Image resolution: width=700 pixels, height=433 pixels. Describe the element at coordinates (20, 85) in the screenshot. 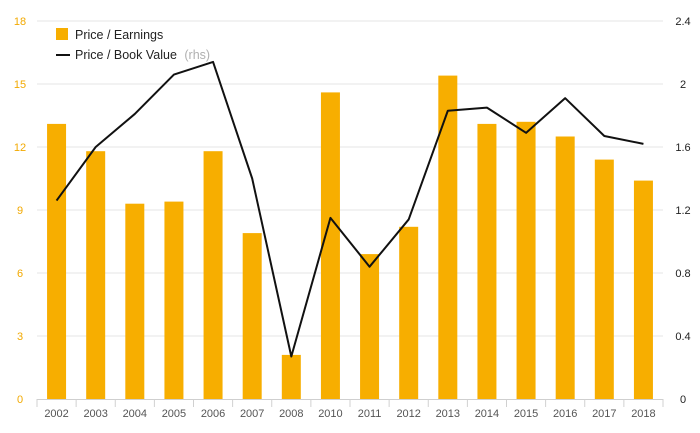

I see `y-left-tick-label: 15` at that location.